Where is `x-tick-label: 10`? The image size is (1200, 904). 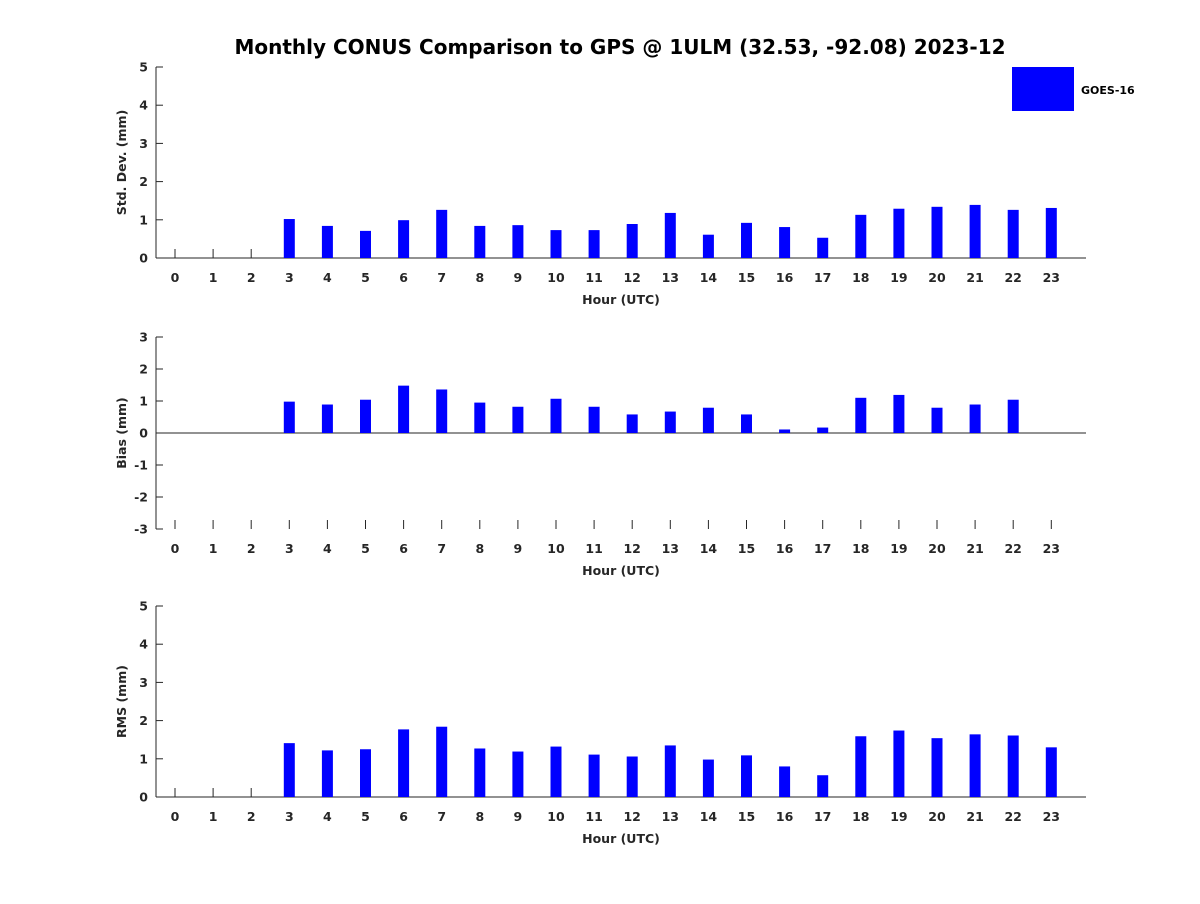
x-tick-label: 10 is located at coordinates (556, 548).